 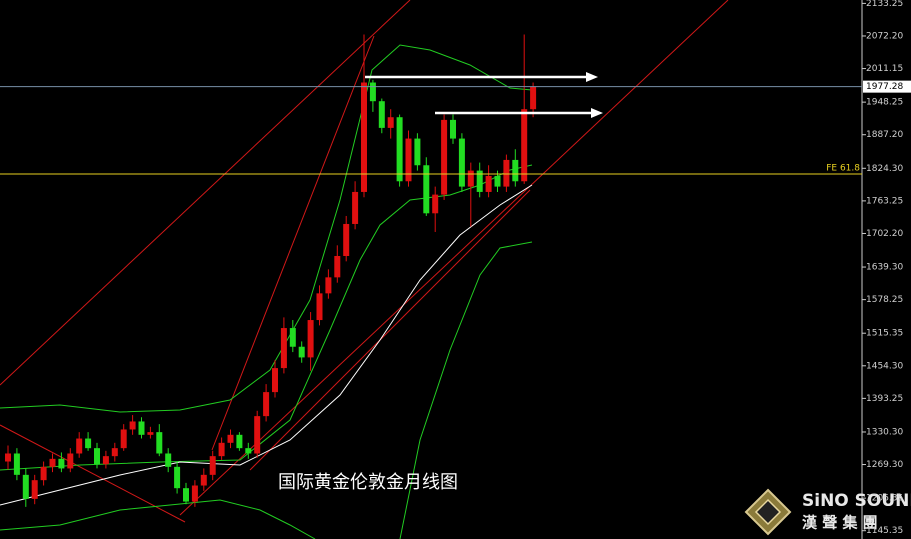 I want to click on y-tick-label: 1948.25, so click(x=884, y=103).